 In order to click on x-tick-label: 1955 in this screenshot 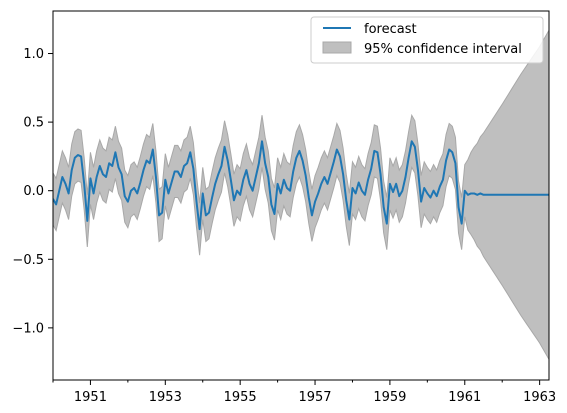, I will do `click(240, 397)`.